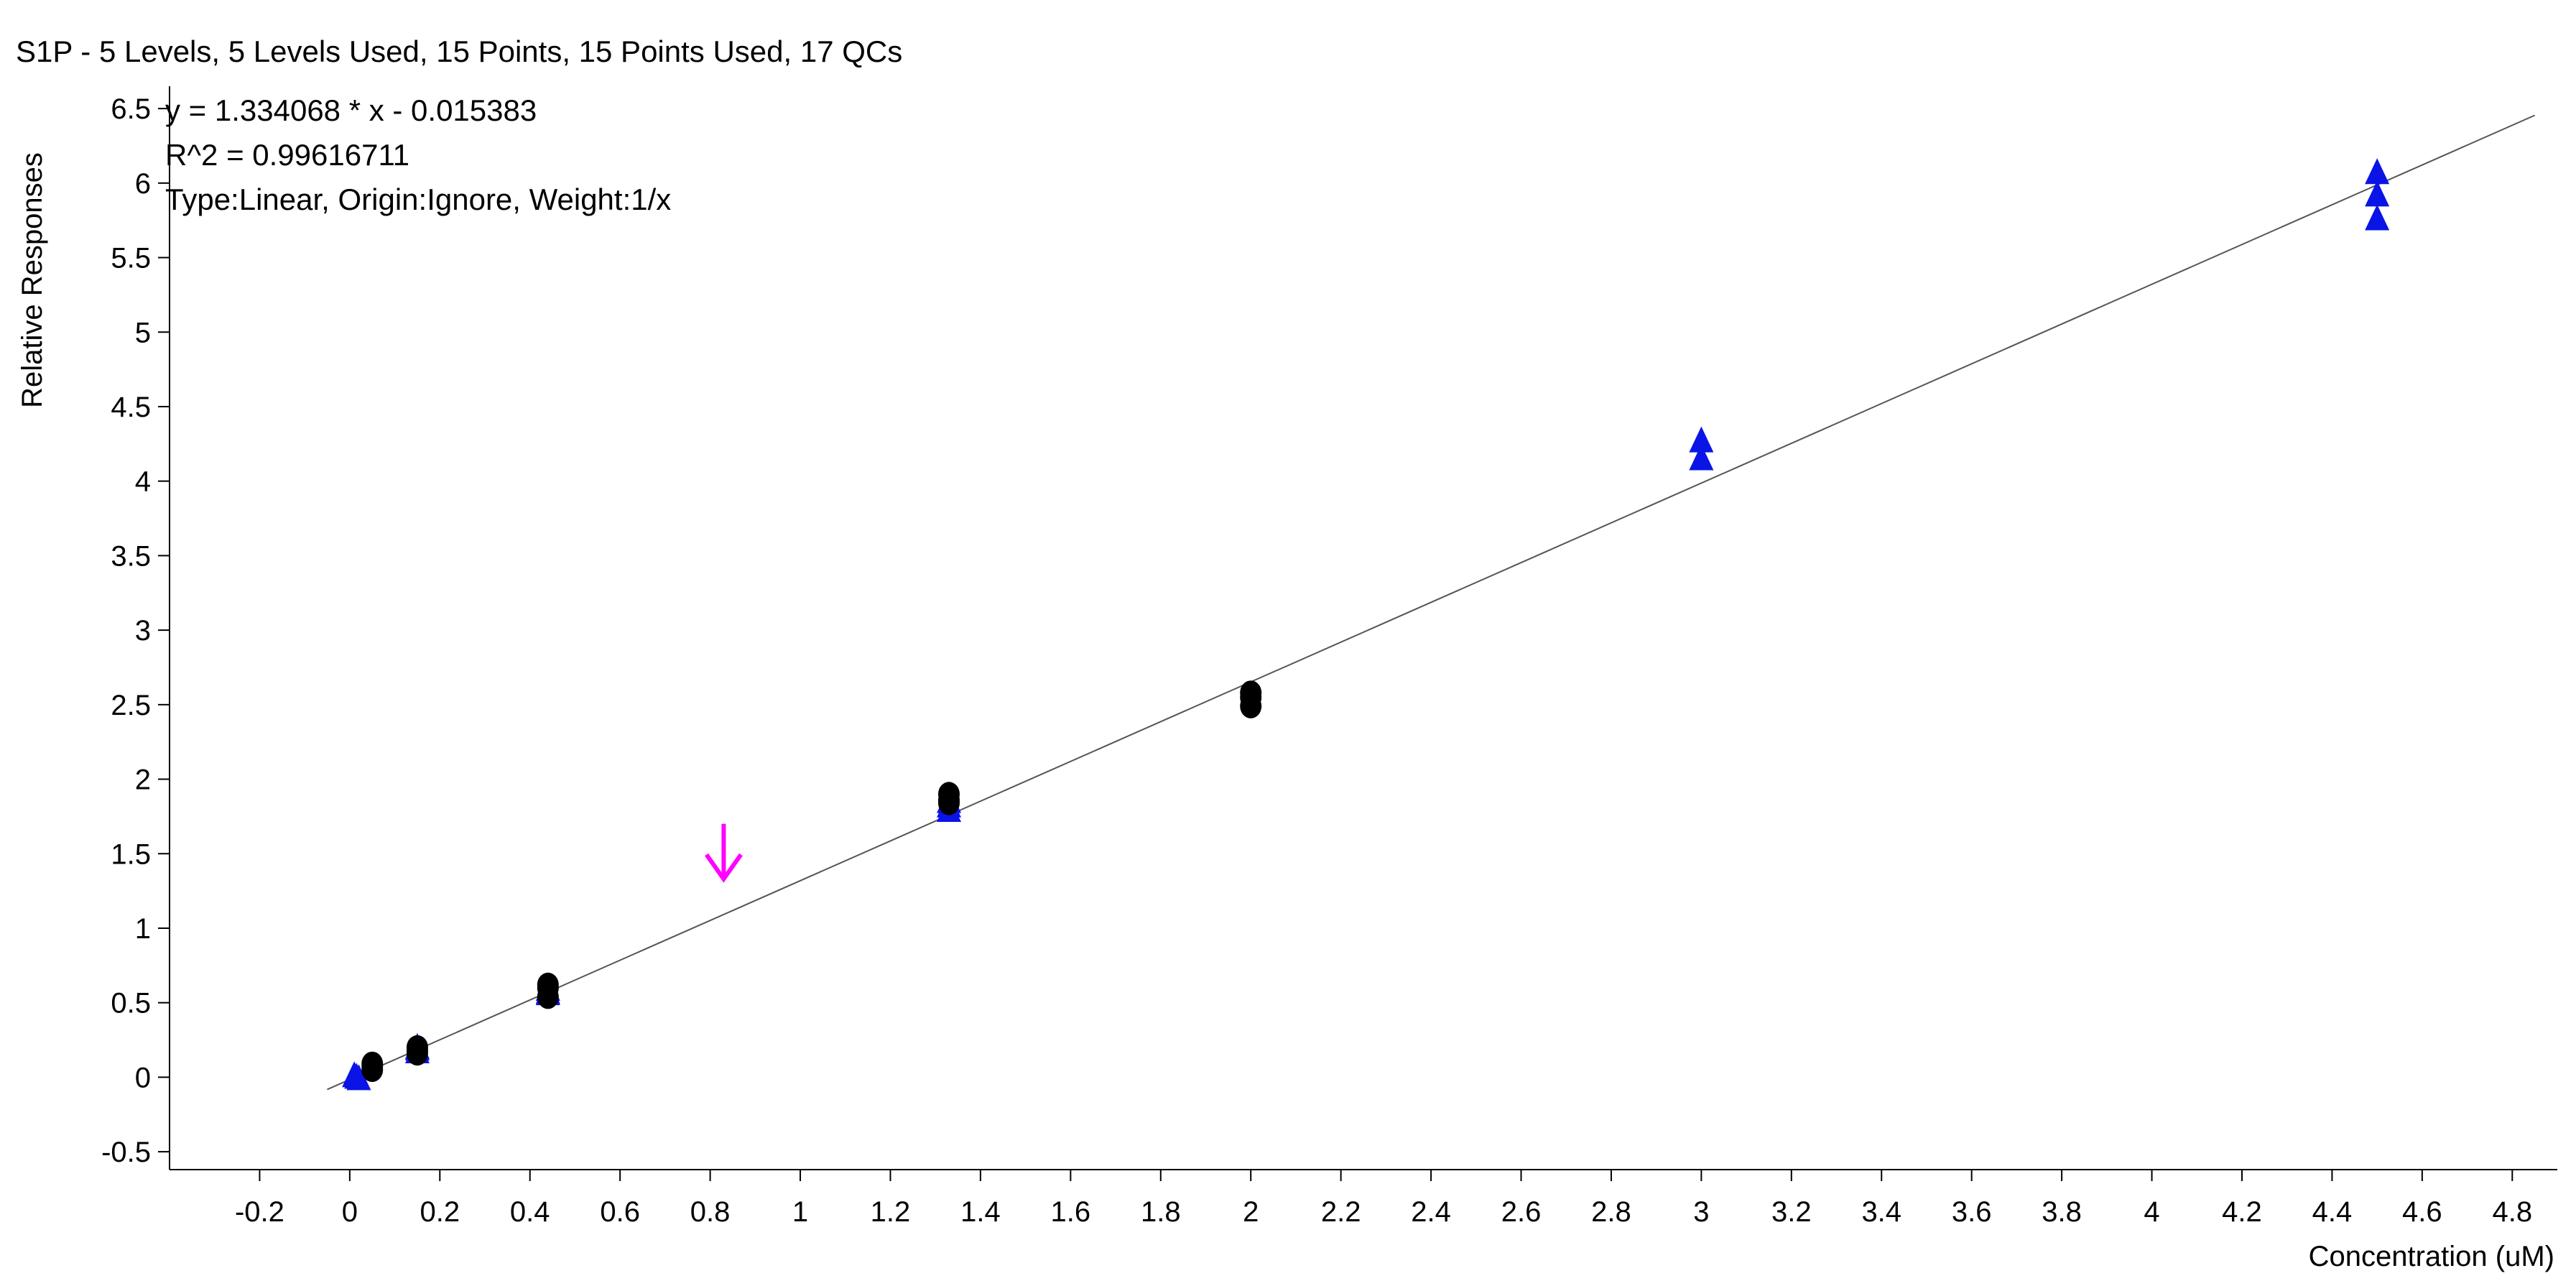 The height and width of the screenshot is (1286, 2576). What do you see at coordinates (2062, 1212) in the screenshot?
I see `x-tick-label: 3.8` at bounding box center [2062, 1212].